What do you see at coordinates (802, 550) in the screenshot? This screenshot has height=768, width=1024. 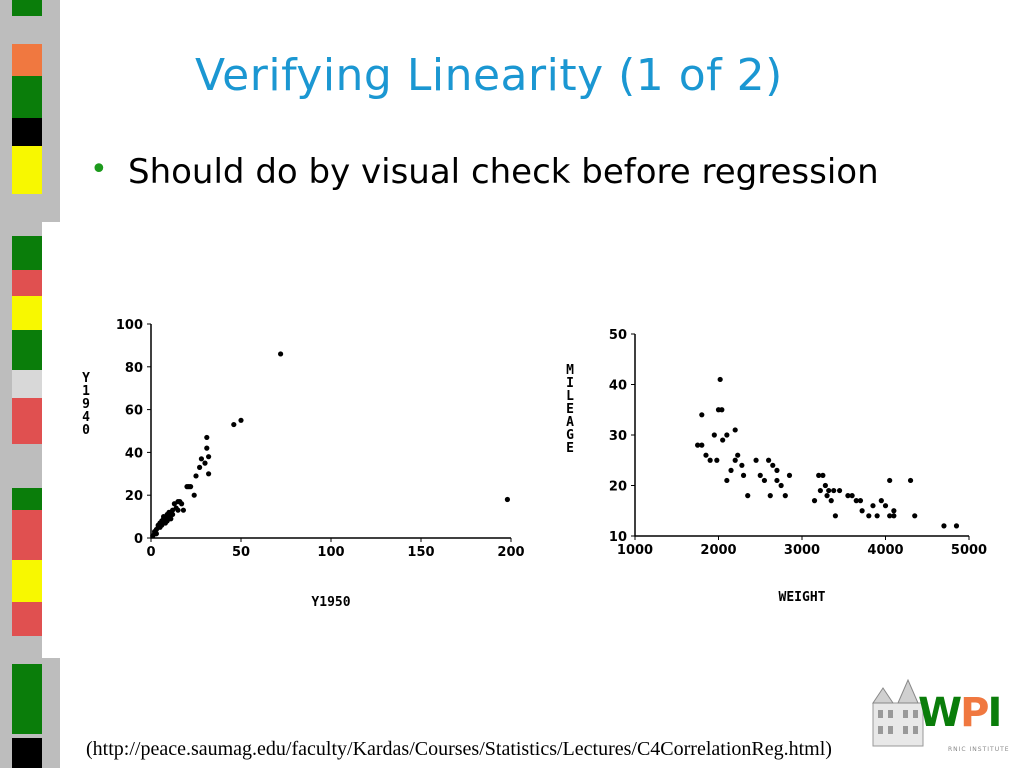 I see `x-tick-label: 3000` at bounding box center [802, 550].